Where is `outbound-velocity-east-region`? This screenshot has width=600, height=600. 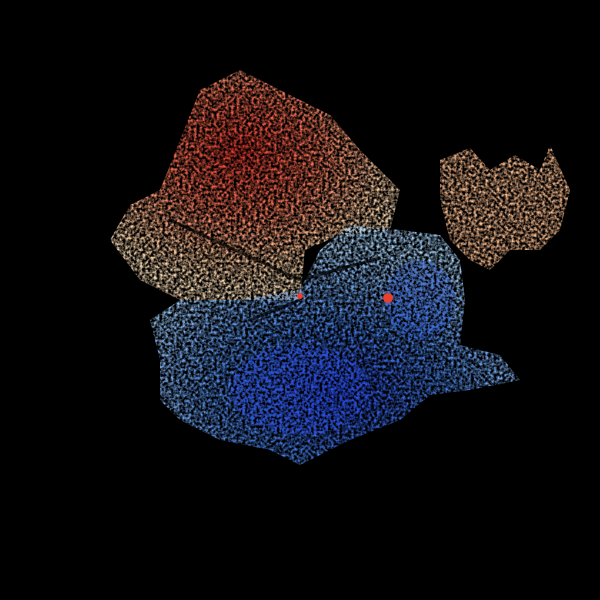 outbound-velocity-east-region is located at coordinates (505, 207).